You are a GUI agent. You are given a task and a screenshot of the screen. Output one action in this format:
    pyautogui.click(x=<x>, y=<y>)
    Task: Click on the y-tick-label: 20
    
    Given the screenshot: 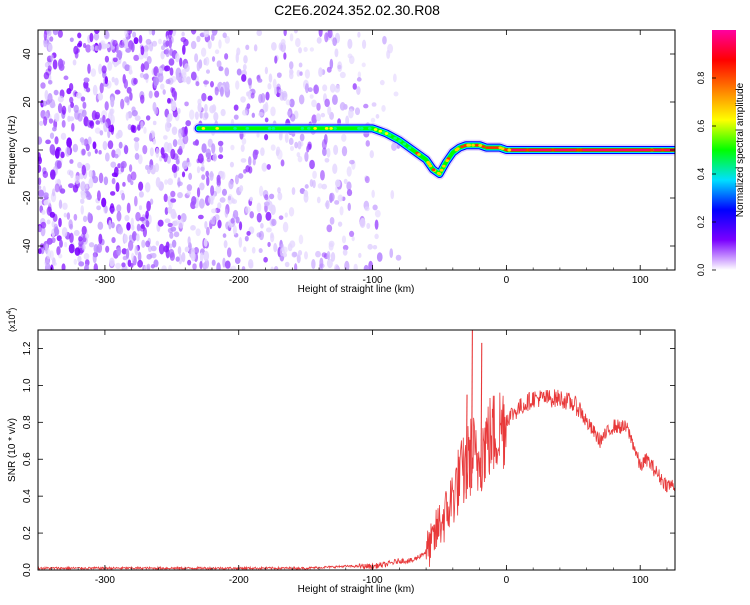 What is the action you would take?
    pyautogui.click(x=27, y=102)
    